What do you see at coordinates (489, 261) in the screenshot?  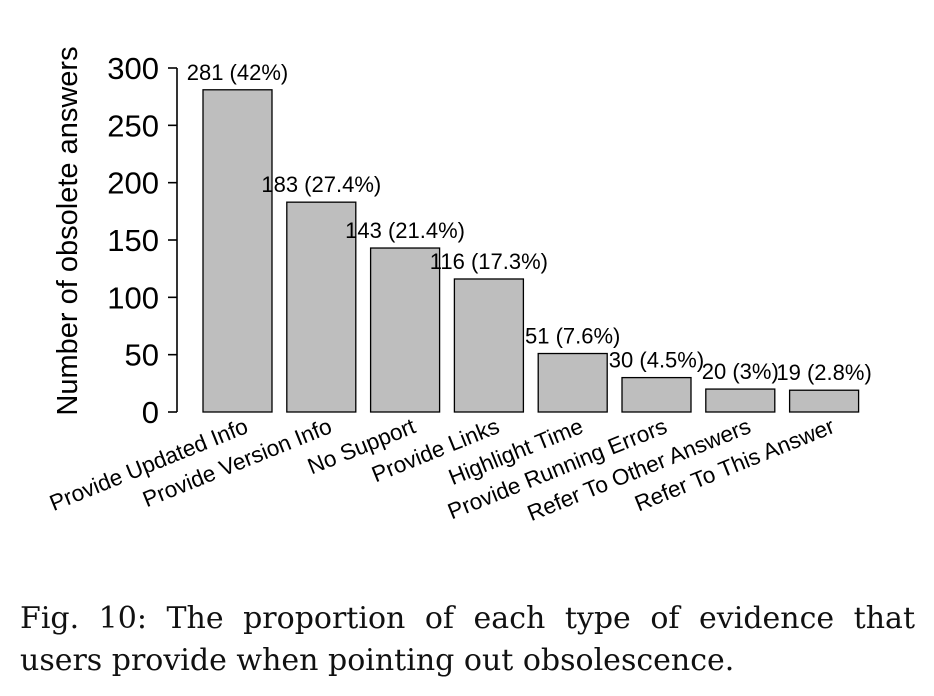 I see `data-label: 116 (17.3%)` at bounding box center [489, 261].